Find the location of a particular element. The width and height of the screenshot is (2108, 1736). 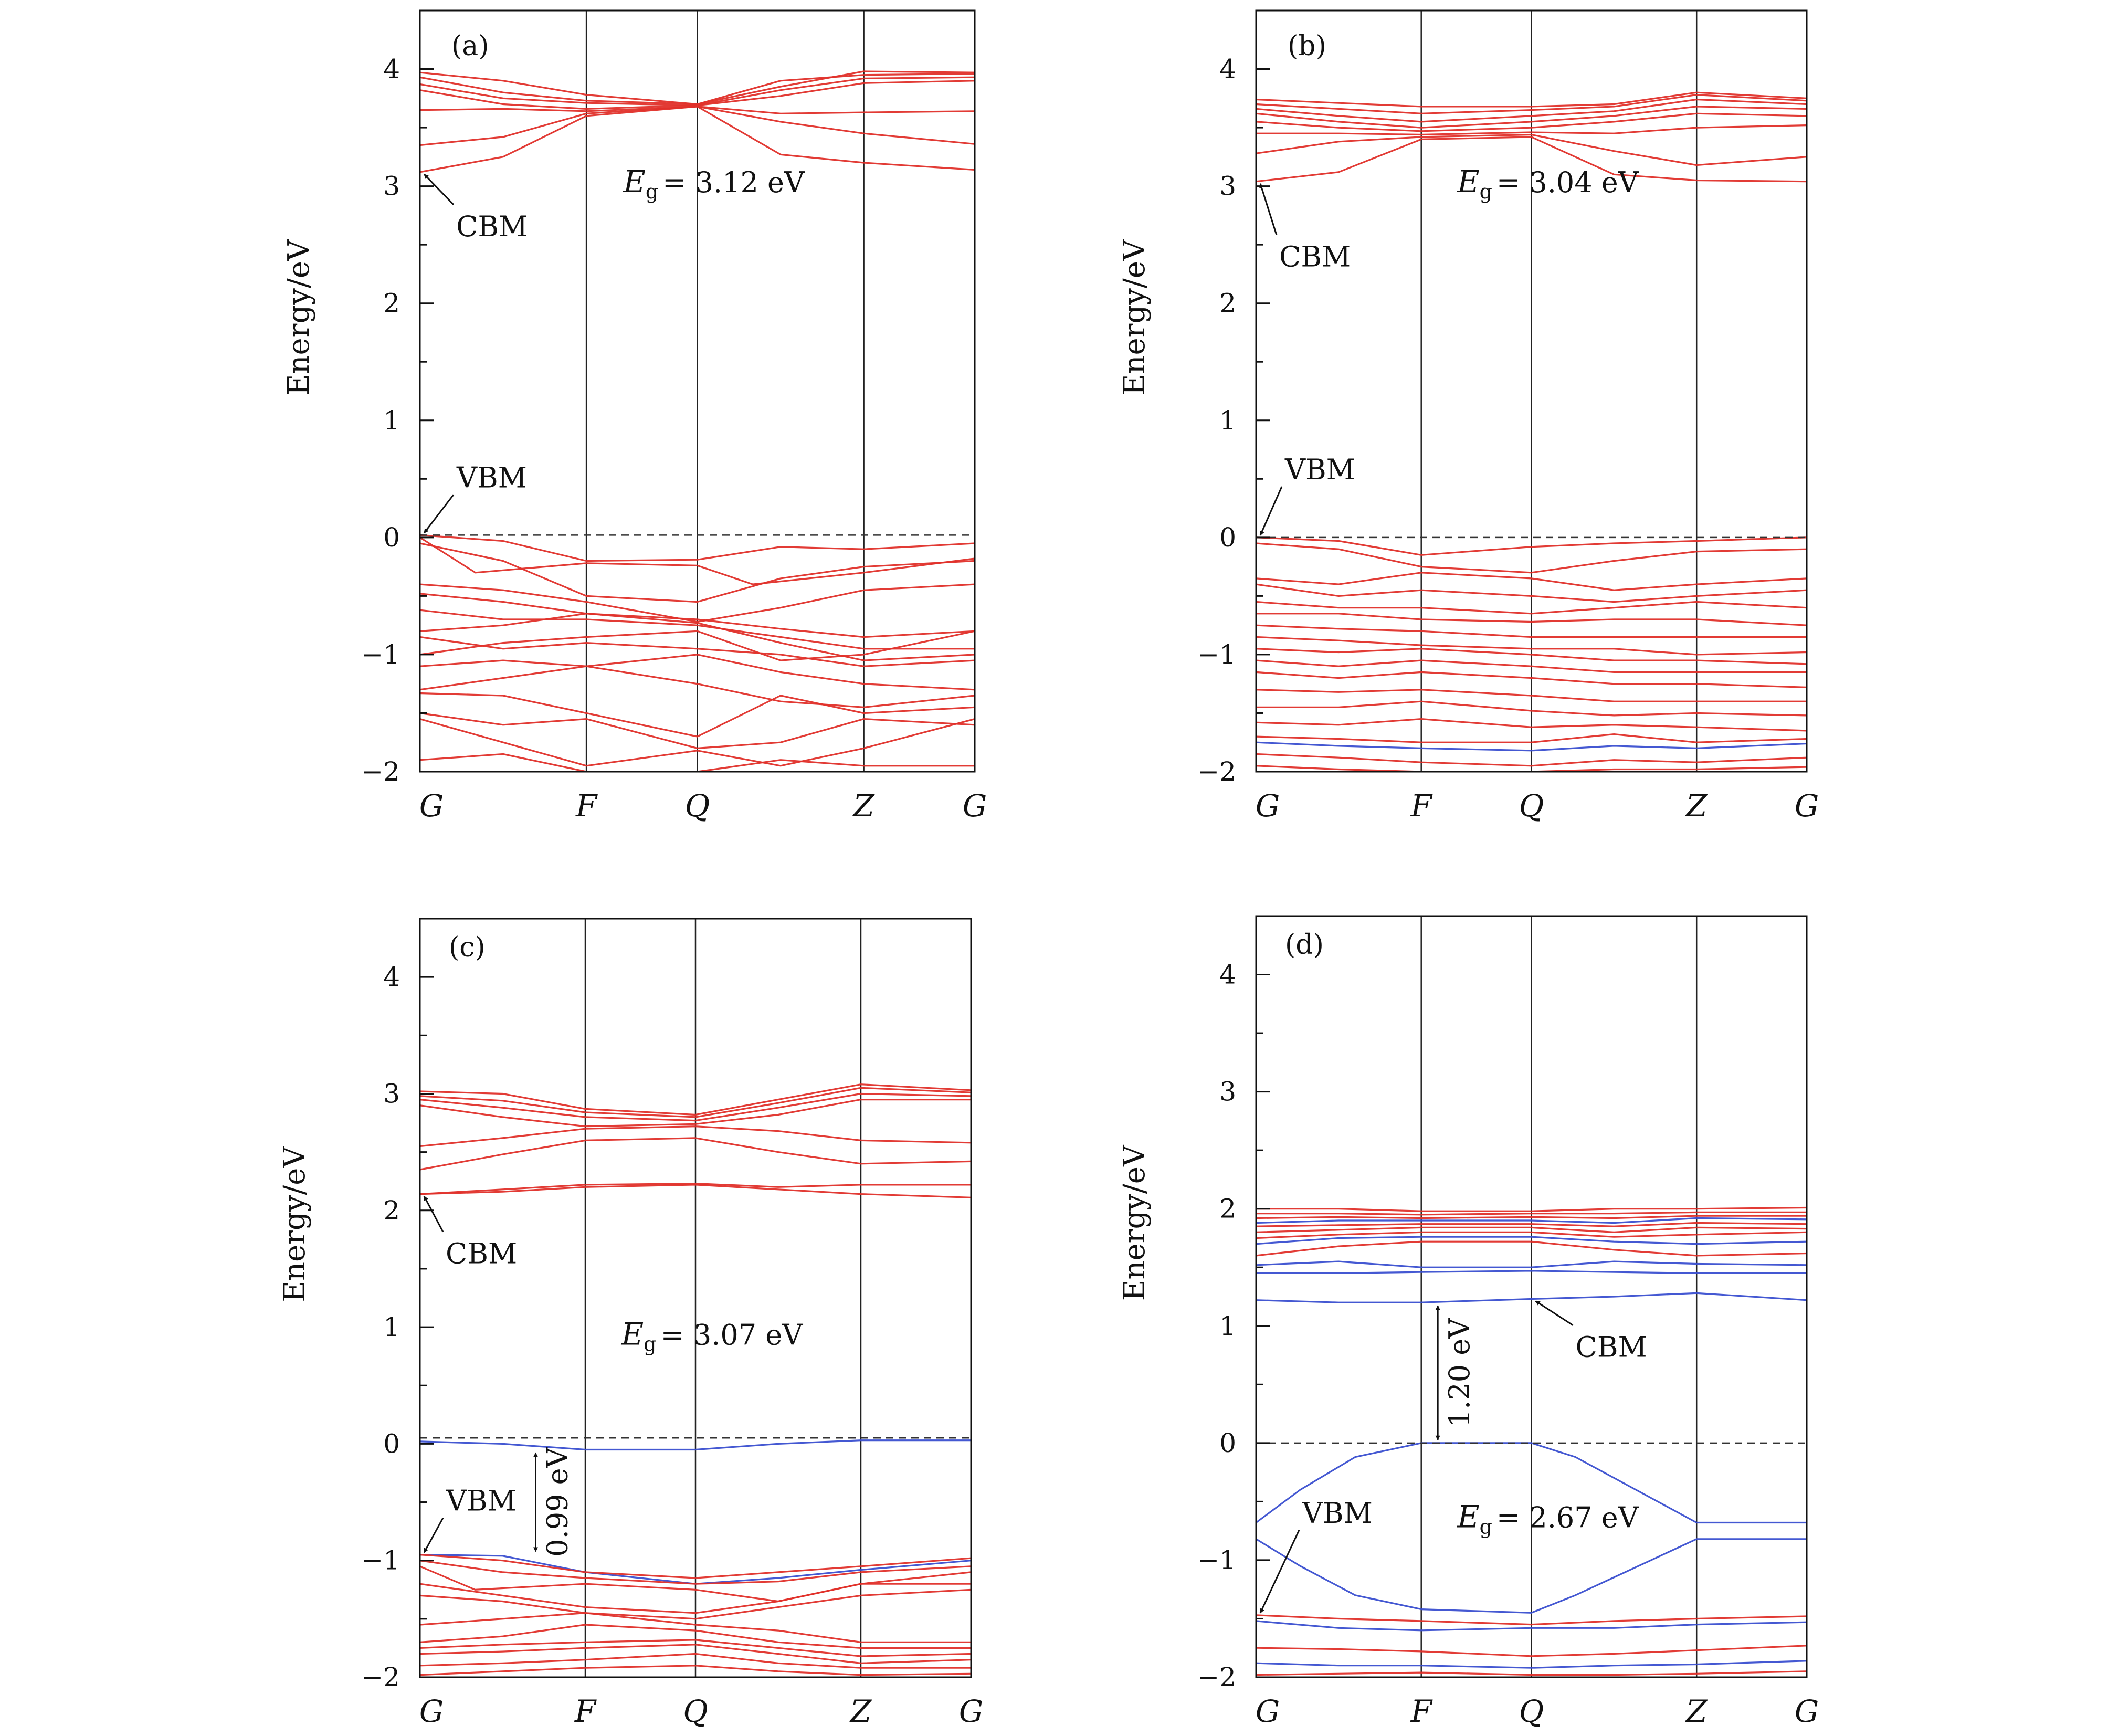

gap-double-arrow-label: 1.20 eV is located at coordinates (1459, 1373).